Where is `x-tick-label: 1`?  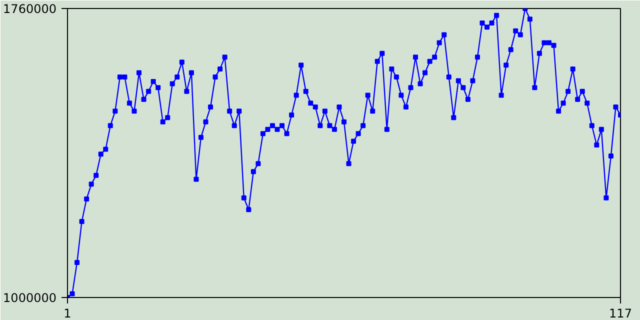 x-tick-label: 1 is located at coordinates (68, 313).